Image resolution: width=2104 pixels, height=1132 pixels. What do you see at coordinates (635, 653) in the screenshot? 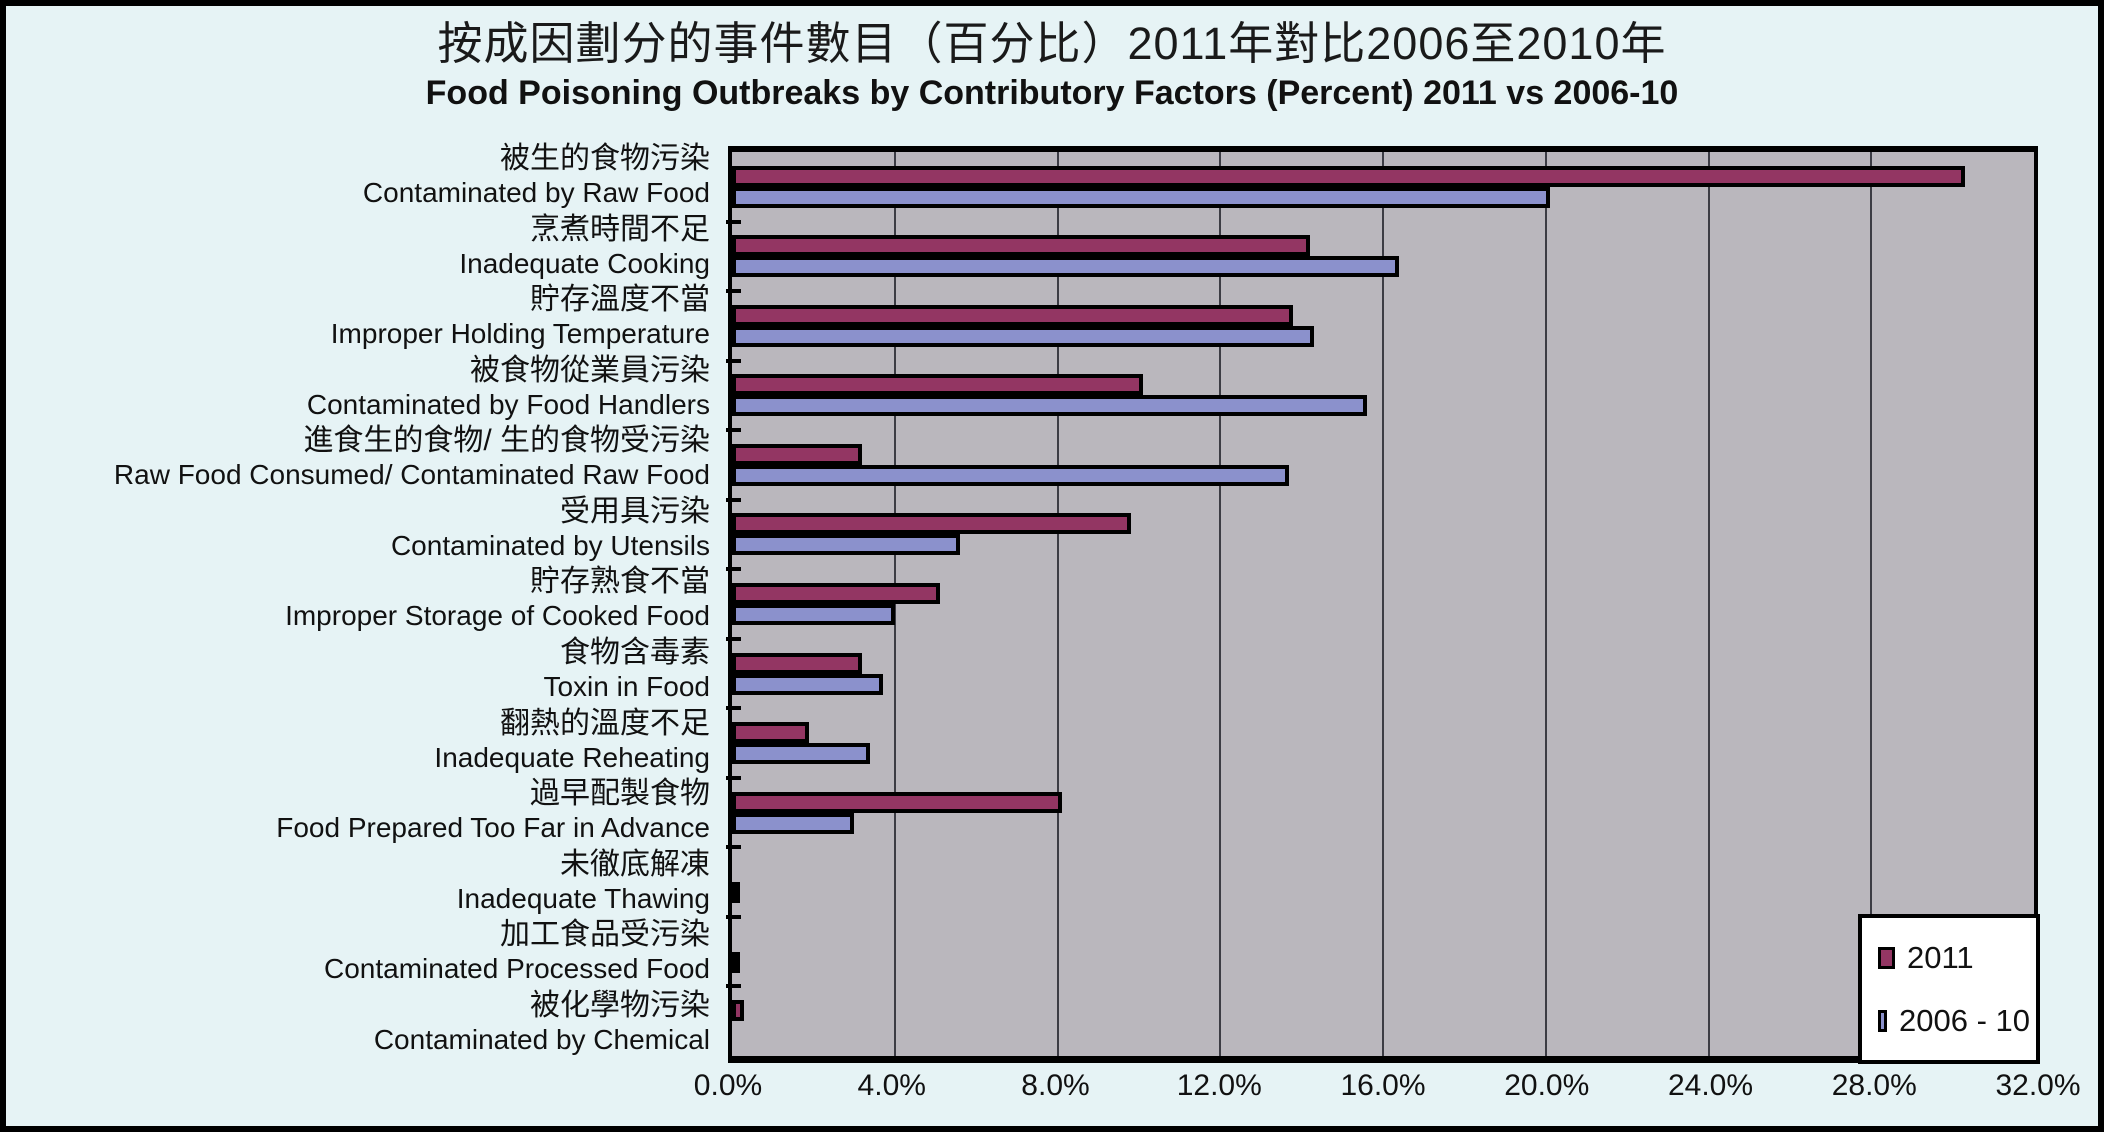
I see `category-label-zh: 食物含毒素` at bounding box center [635, 653].